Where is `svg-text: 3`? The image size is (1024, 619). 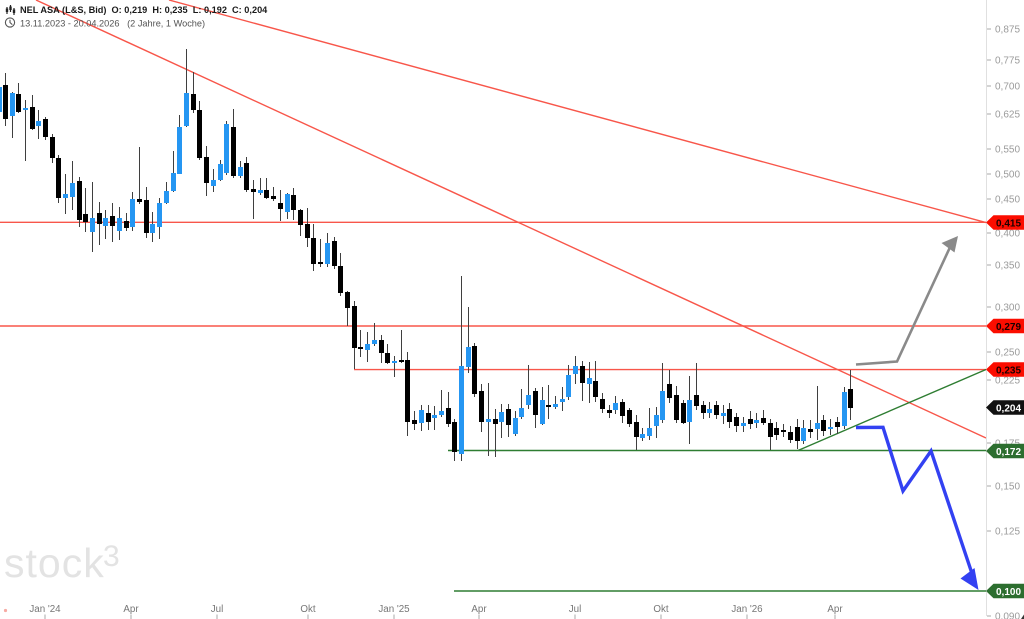 svg-text: 3 is located at coordinates (111, 556).